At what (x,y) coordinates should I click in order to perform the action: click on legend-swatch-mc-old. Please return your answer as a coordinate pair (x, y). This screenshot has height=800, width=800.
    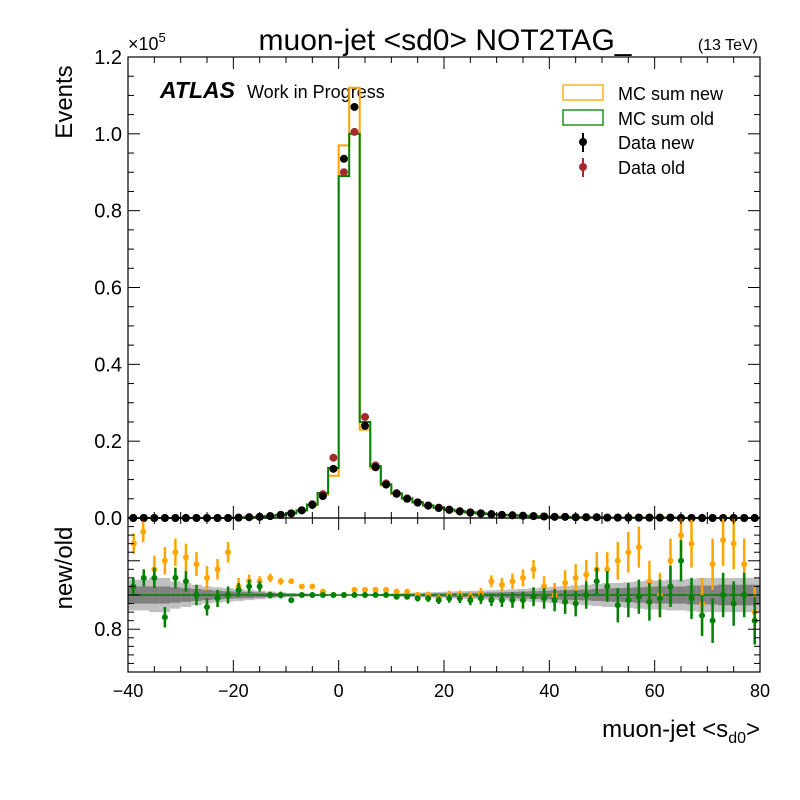
    Looking at the image, I should click on (583, 117).